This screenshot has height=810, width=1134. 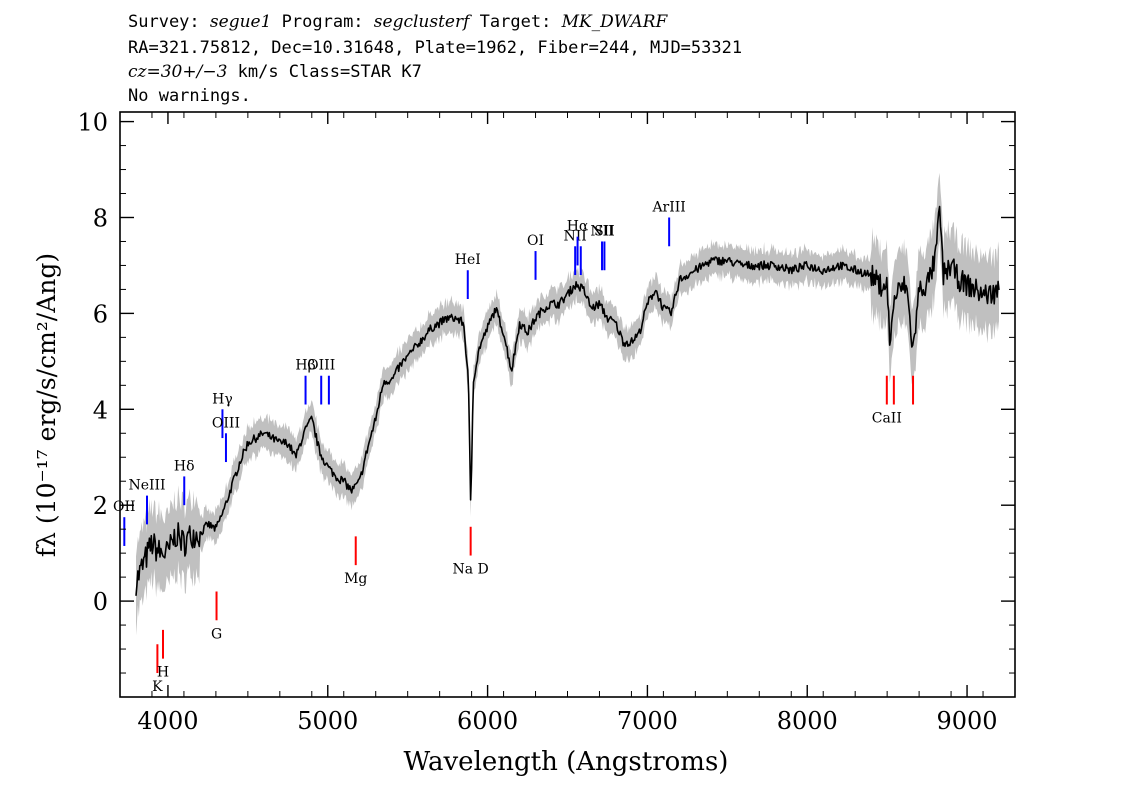 I want to click on spectral-line-label: SII, so click(x=604, y=231).